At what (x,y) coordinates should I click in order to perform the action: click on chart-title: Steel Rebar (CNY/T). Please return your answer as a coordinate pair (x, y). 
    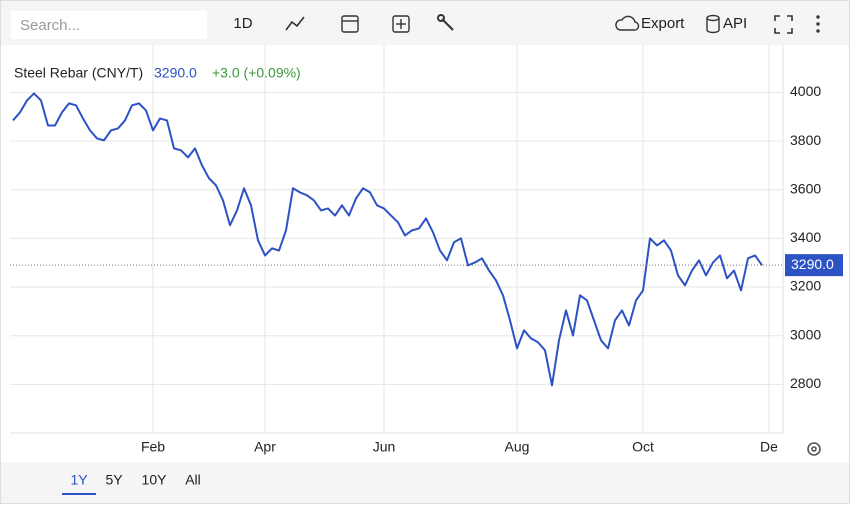
    Looking at the image, I should click on (78, 73).